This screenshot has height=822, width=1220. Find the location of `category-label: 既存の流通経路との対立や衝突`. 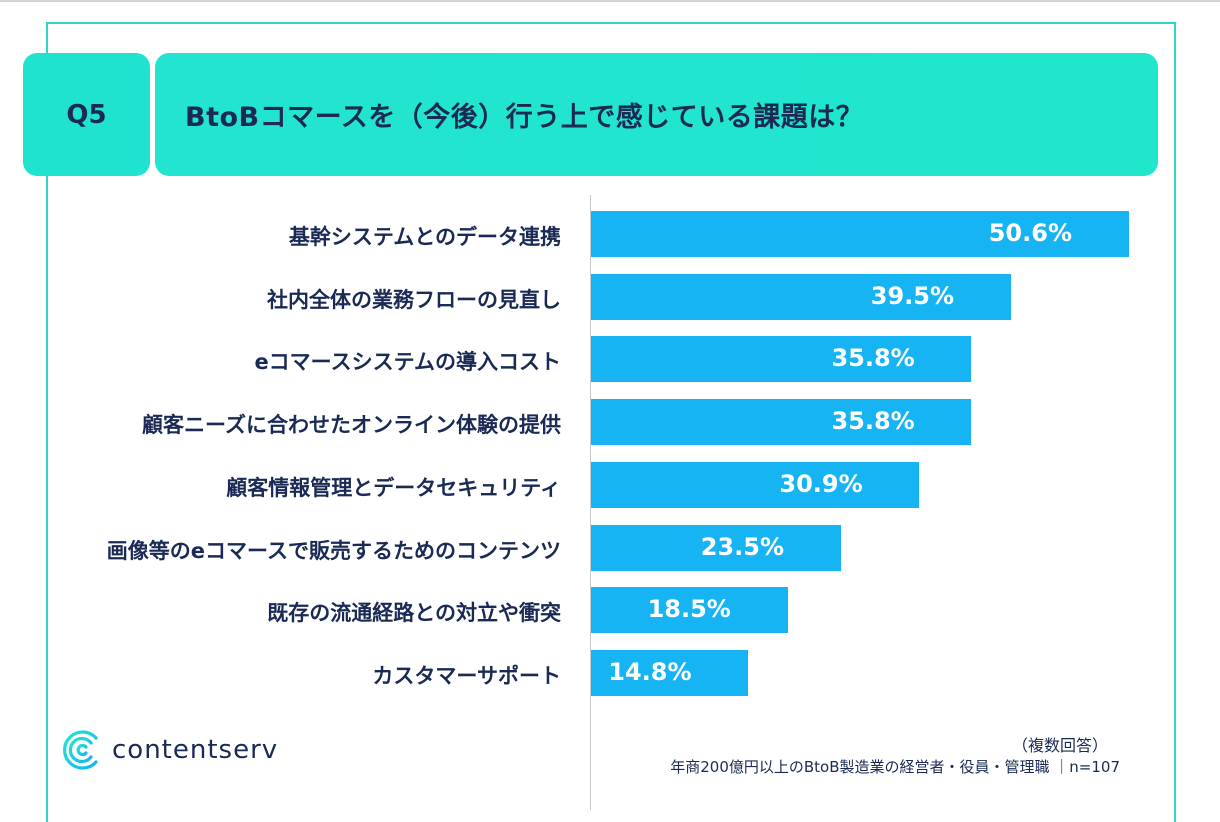

category-label: 既存の流通経路との対立や衝突 is located at coordinates (414, 613).